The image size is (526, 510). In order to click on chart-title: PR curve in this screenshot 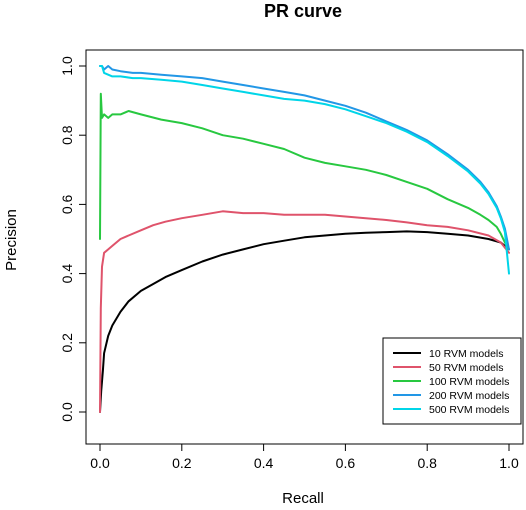, I will do `click(303, 11)`.